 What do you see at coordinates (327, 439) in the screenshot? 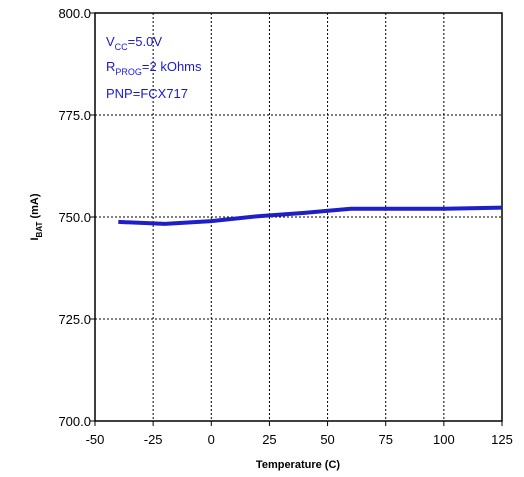
I see `x-tick-label: 50` at bounding box center [327, 439].